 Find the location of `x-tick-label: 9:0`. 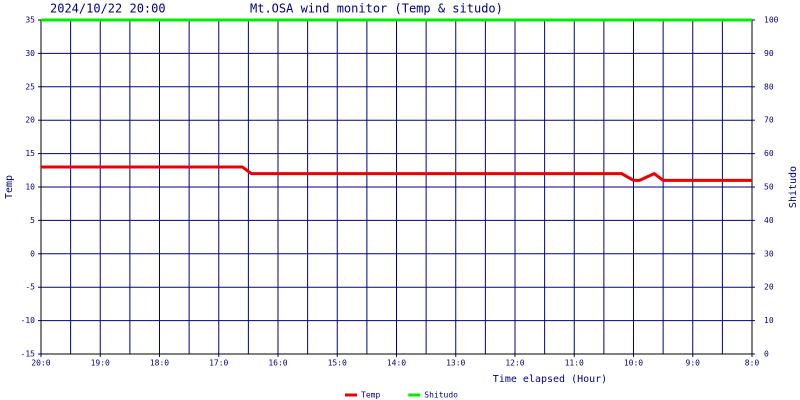

x-tick-label: 9:0 is located at coordinates (693, 363).